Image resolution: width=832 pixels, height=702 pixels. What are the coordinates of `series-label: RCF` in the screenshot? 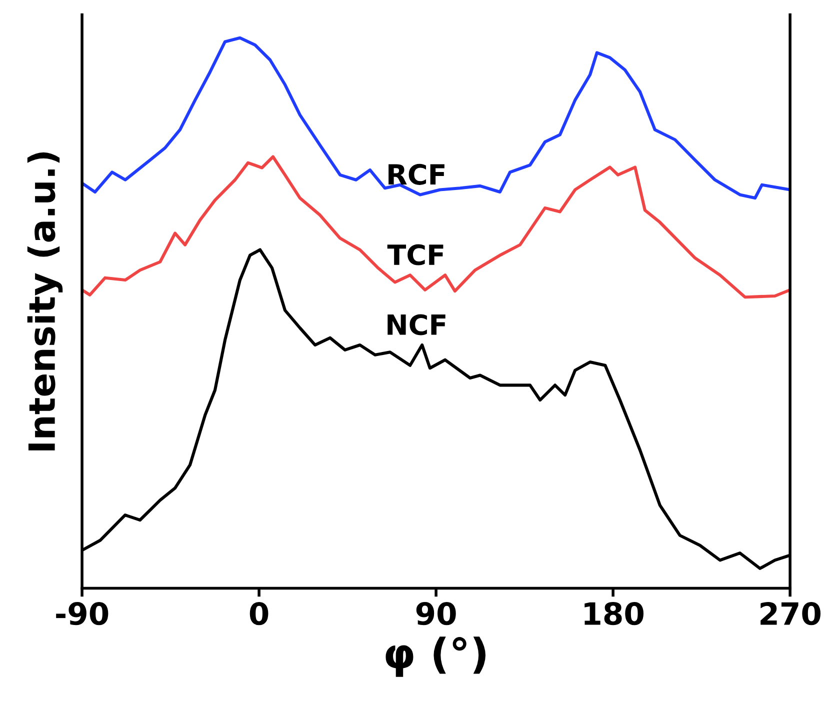 It's located at (416, 174).